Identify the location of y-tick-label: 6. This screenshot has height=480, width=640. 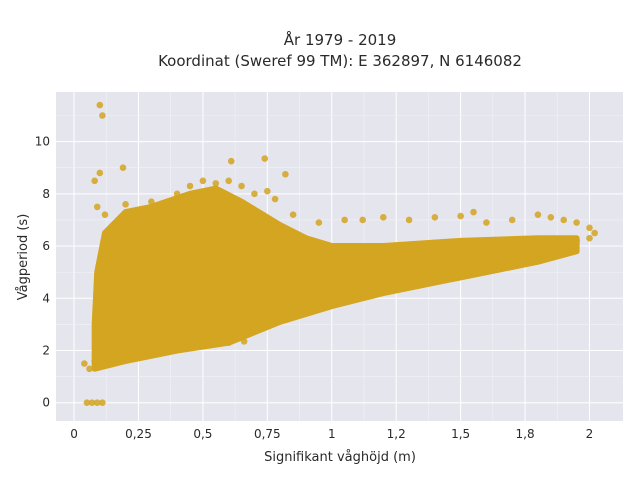
(46, 246).